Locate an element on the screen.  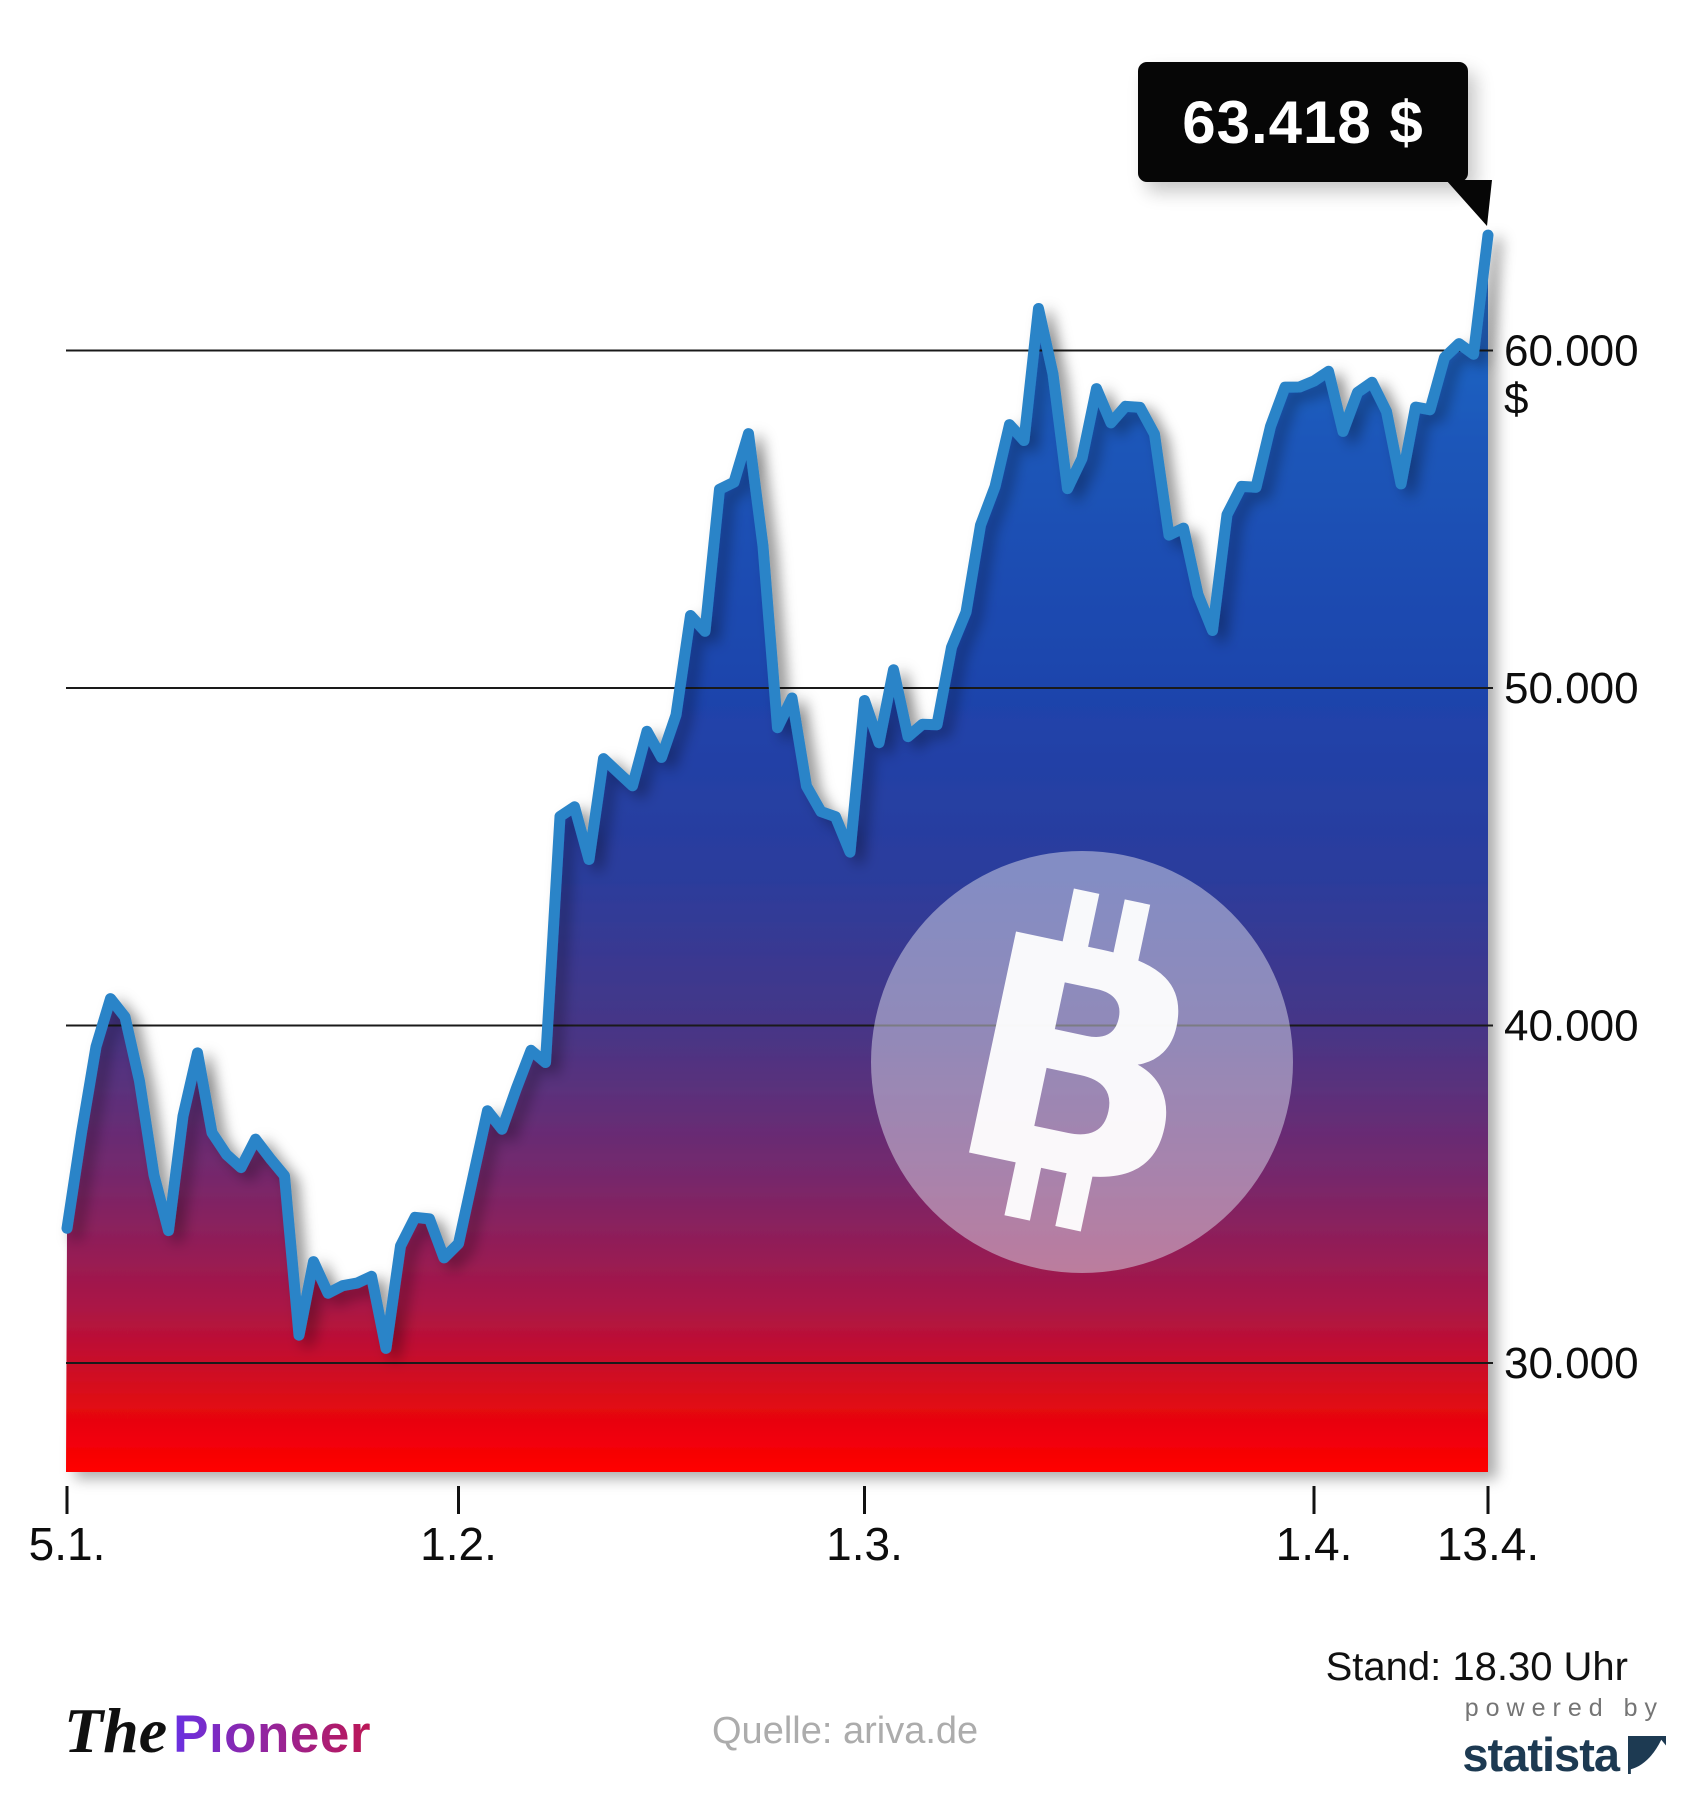
bitcoin-watermark: B is located at coordinates (1082, 1062).